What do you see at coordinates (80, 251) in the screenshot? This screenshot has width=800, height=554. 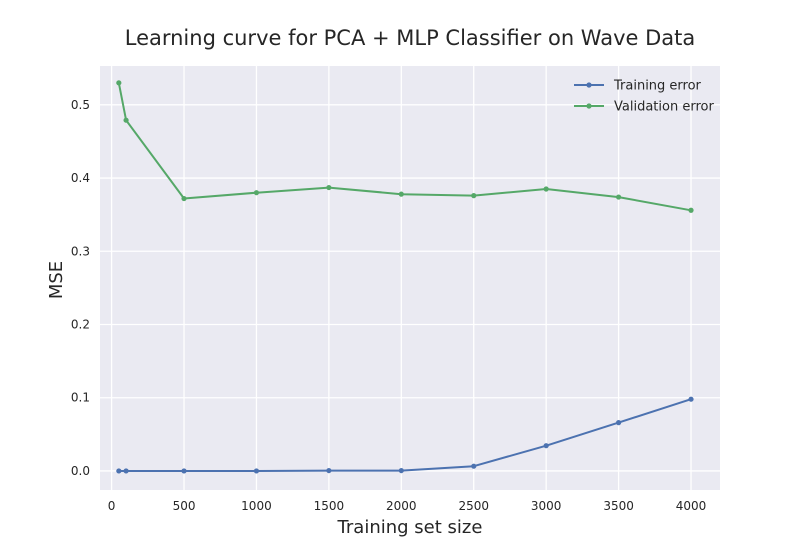 I see `y-tick-label: 0.3` at bounding box center [80, 251].